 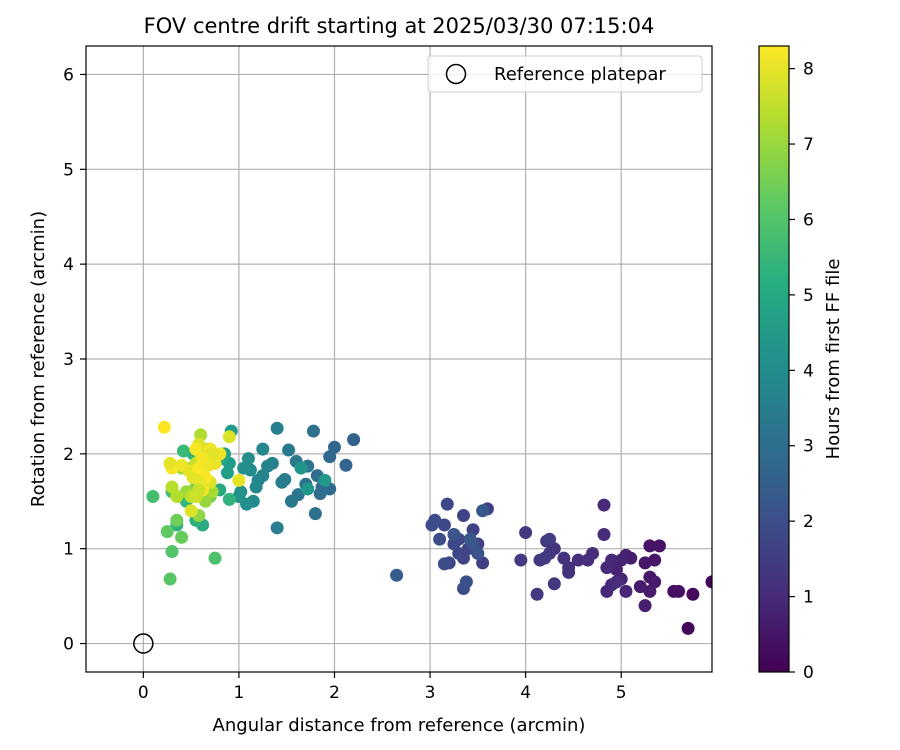 I want to click on y-tick-label: 2, so click(x=68, y=455).